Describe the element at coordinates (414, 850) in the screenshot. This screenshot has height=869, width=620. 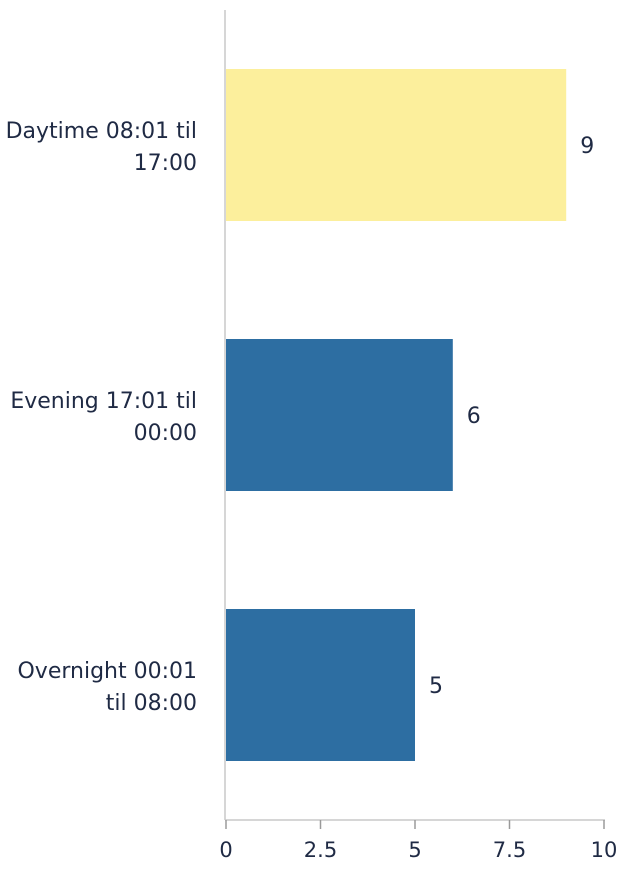
I see `x-tick-label: 5` at that location.